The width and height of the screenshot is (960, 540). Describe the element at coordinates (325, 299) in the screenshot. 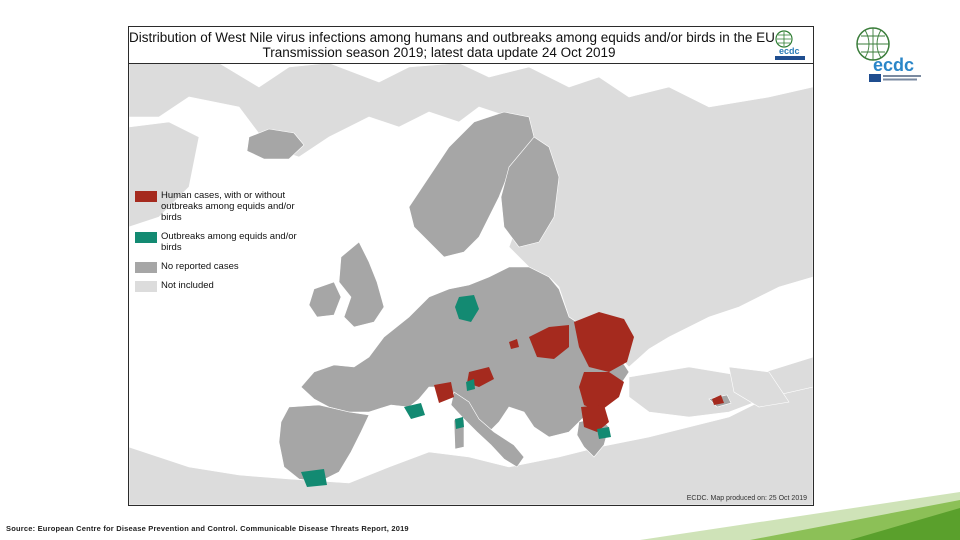

I see `ireland-region` at that location.